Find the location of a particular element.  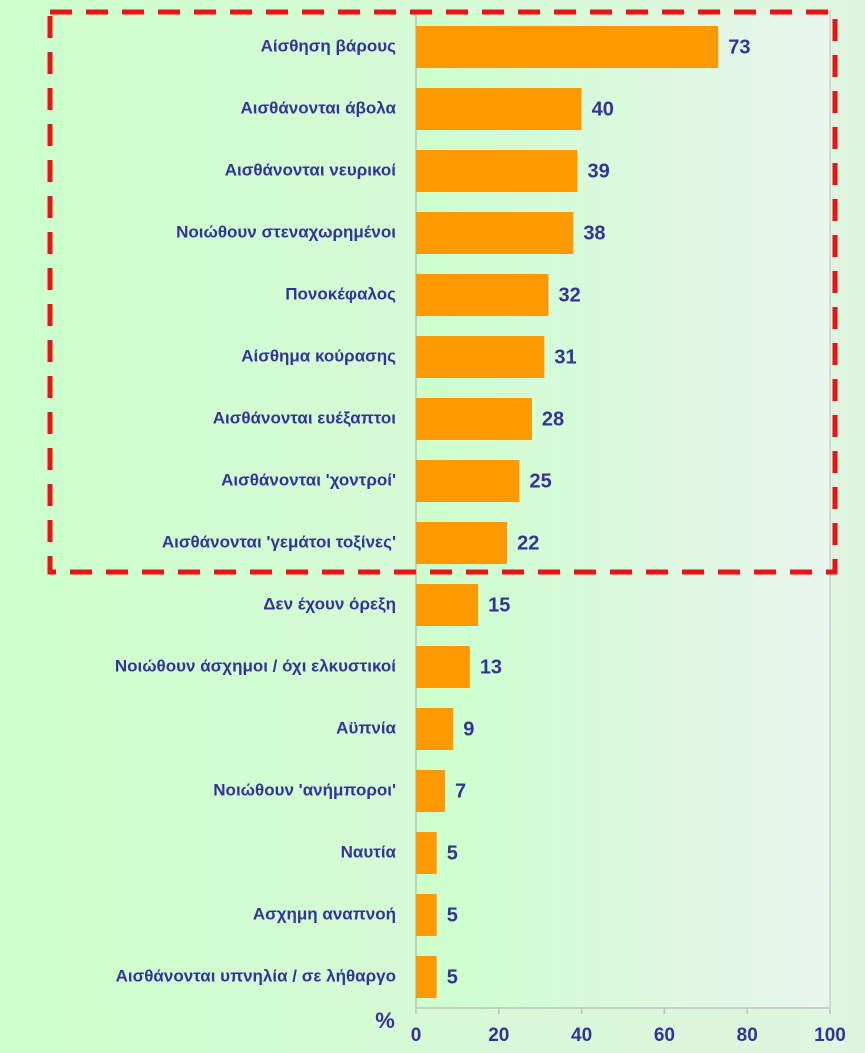

y-tick-label: Αισθάνονται 'γεμάτοι τοξίνες' is located at coordinates (279, 541).